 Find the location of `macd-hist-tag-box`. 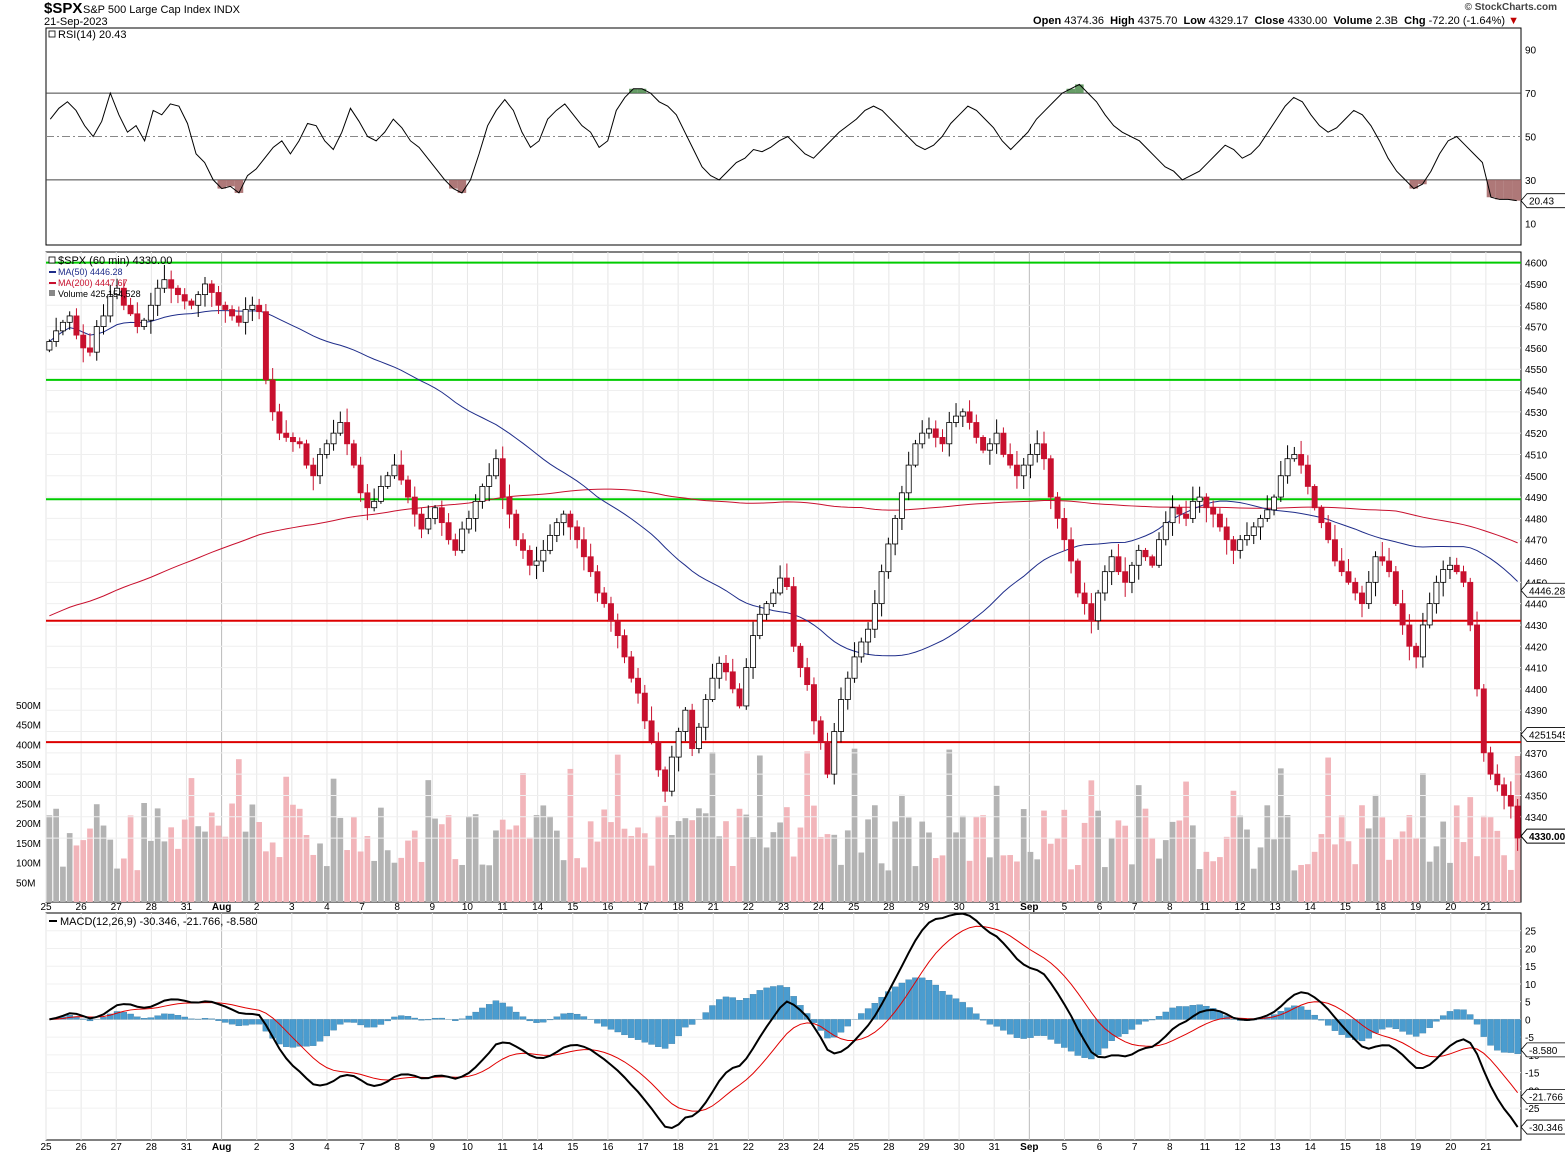

macd-hist-tag-box is located at coordinates (1542, 1050).